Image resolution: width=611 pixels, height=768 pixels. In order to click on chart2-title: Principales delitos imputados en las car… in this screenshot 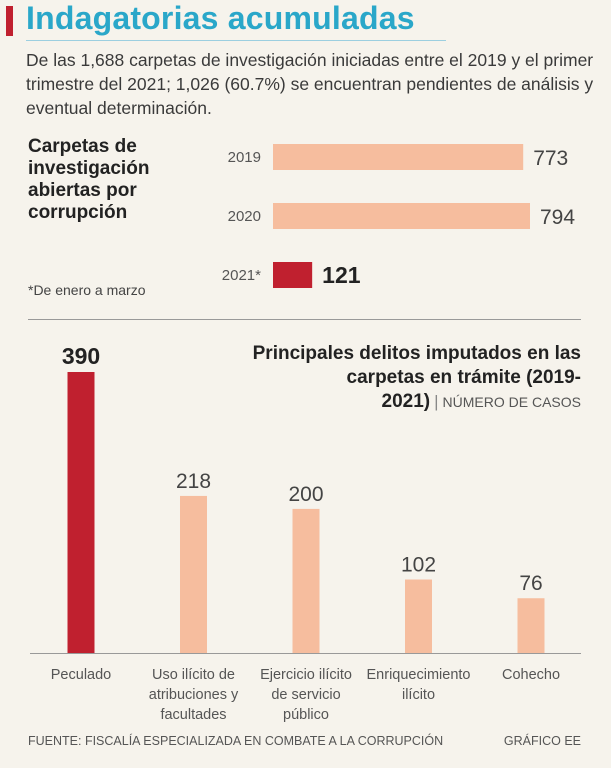, I will do `click(416, 377)`.